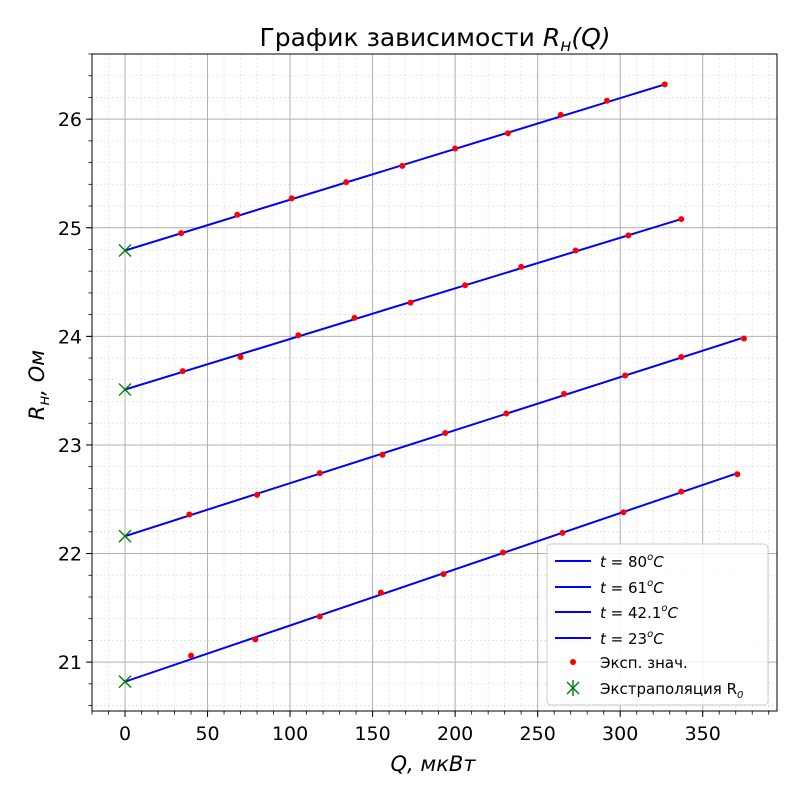  I want to click on x-tick-label: 200, so click(455, 734).